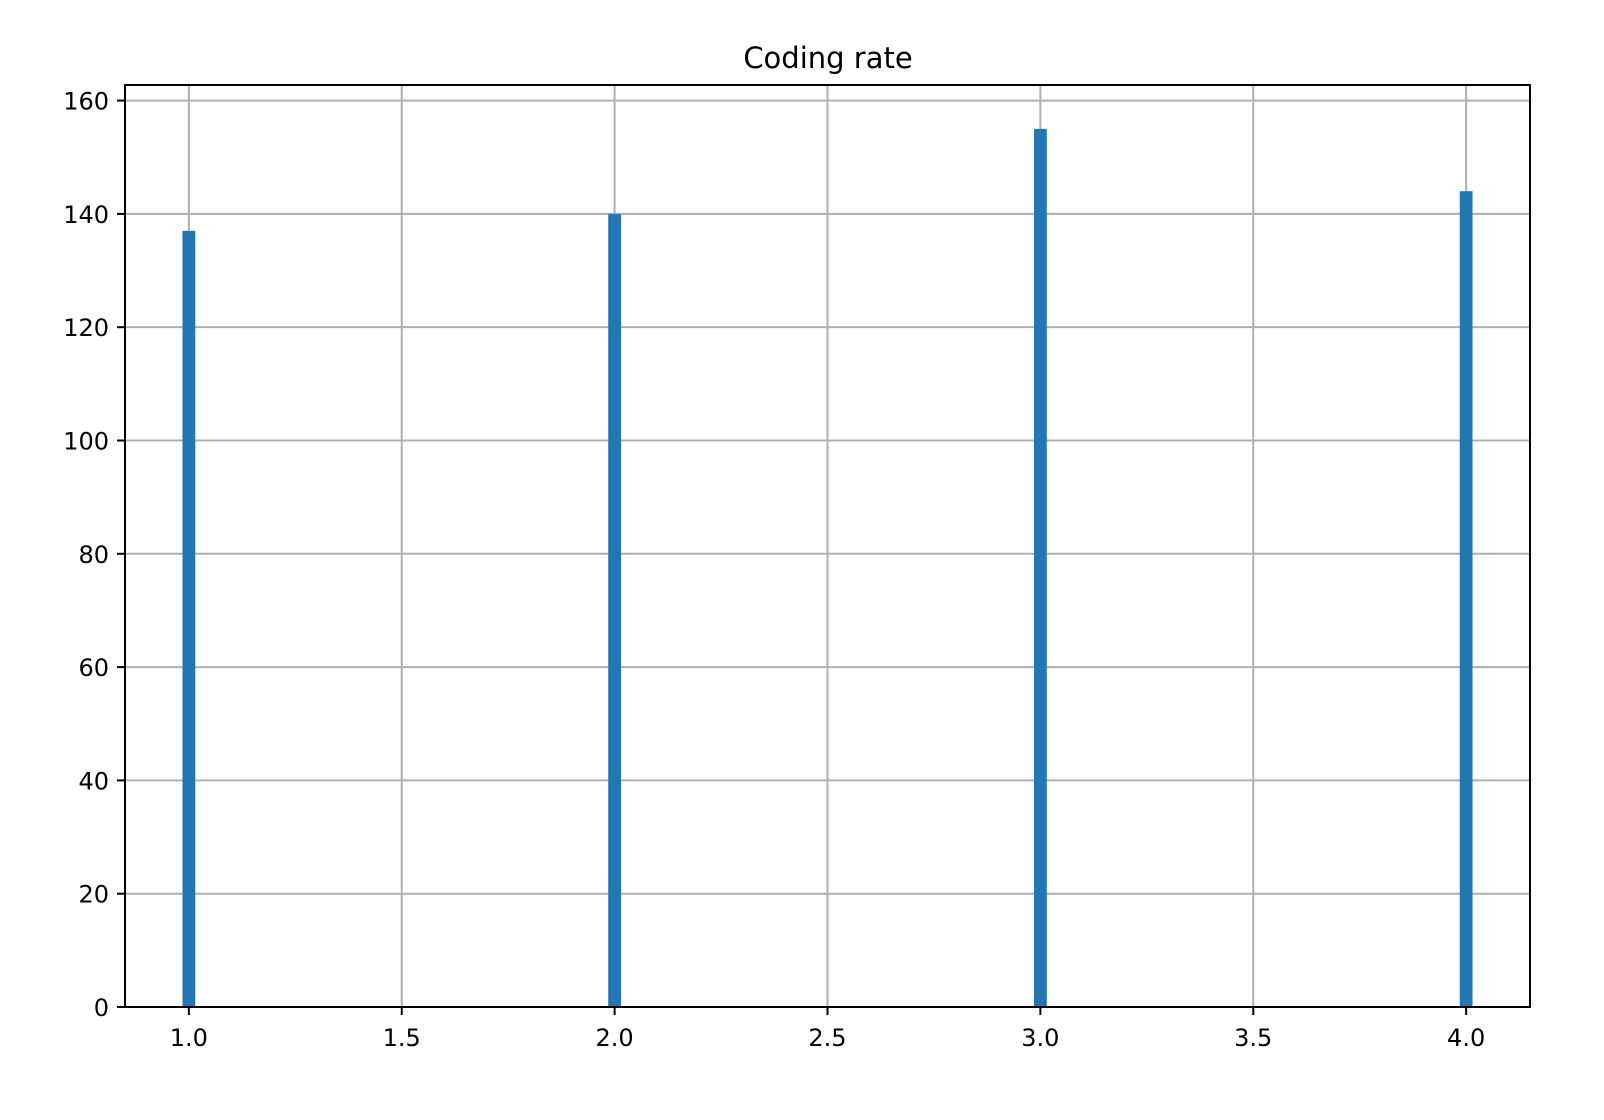 This screenshot has height=1120, width=1604. I want to click on x-tick-label: 4.0, so click(1466, 1038).